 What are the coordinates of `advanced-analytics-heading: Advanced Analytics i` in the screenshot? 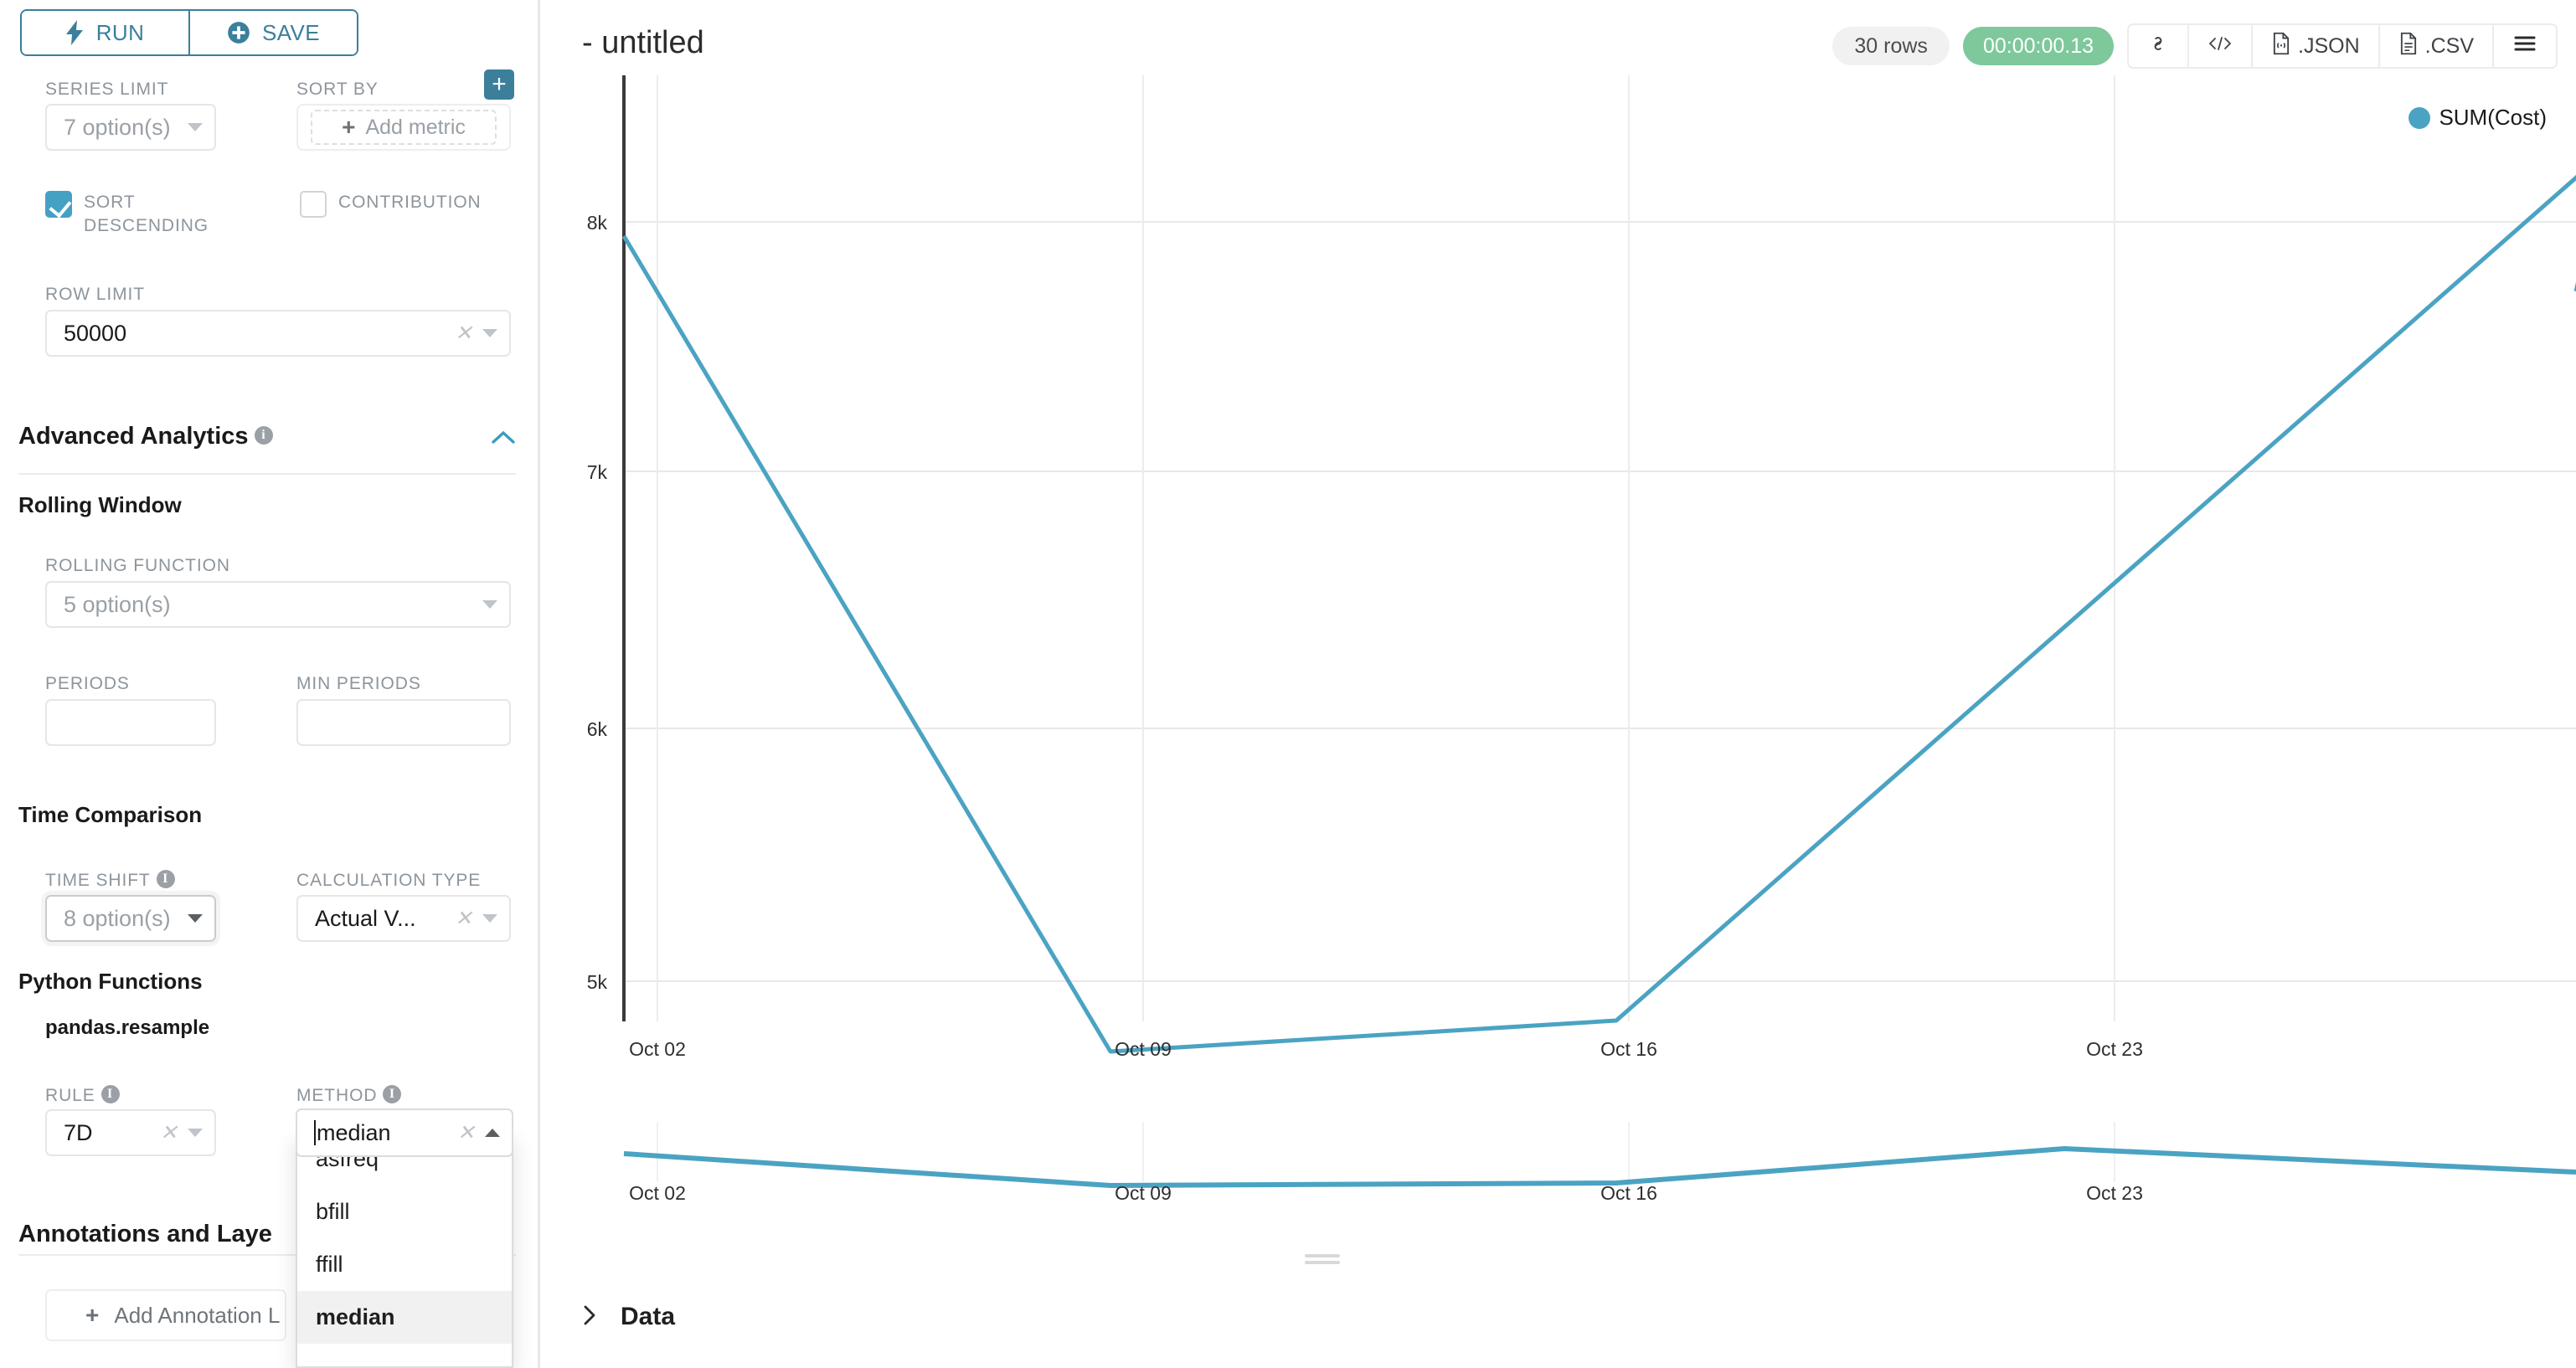 It's located at (145, 436).